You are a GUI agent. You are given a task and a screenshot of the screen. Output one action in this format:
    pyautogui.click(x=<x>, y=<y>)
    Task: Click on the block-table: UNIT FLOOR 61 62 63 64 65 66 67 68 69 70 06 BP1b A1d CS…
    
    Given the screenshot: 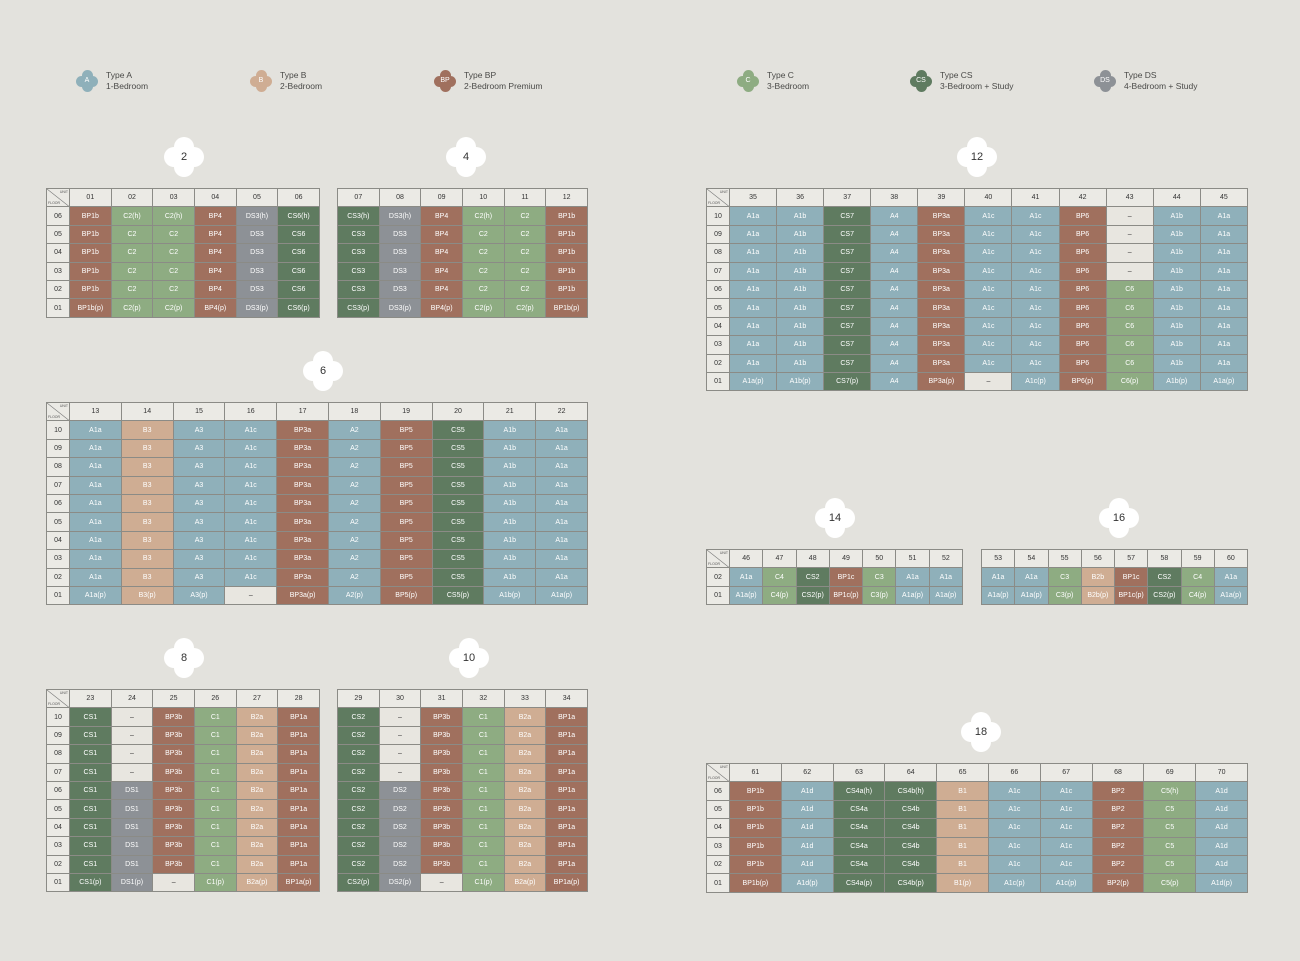 What is the action you would take?
    pyautogui.click(x=977, y=827)
    